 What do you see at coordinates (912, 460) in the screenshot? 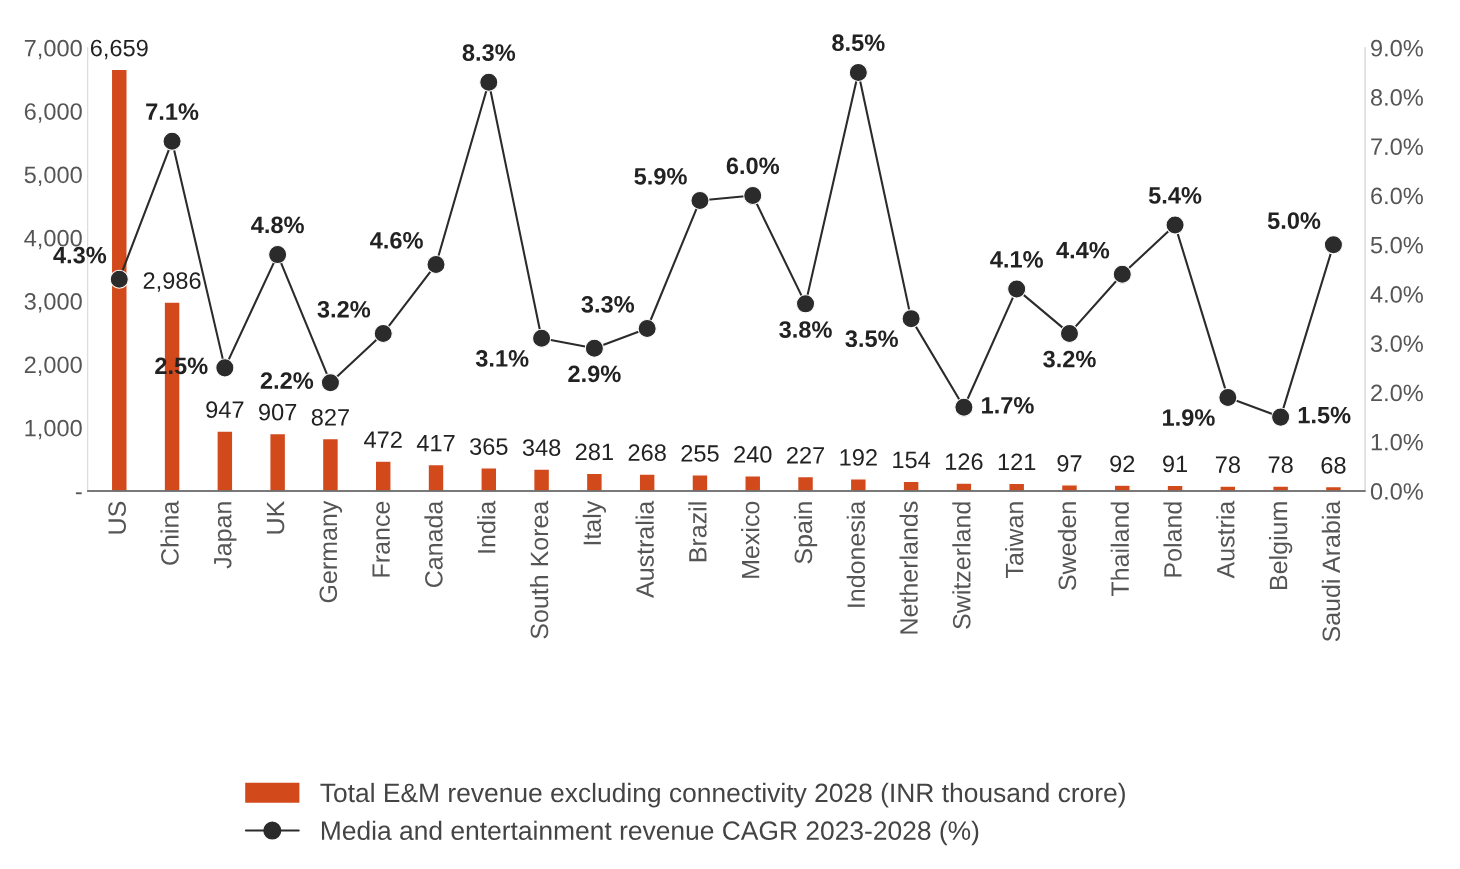
I see `data-label: 154` at bounding box center [912, 460].